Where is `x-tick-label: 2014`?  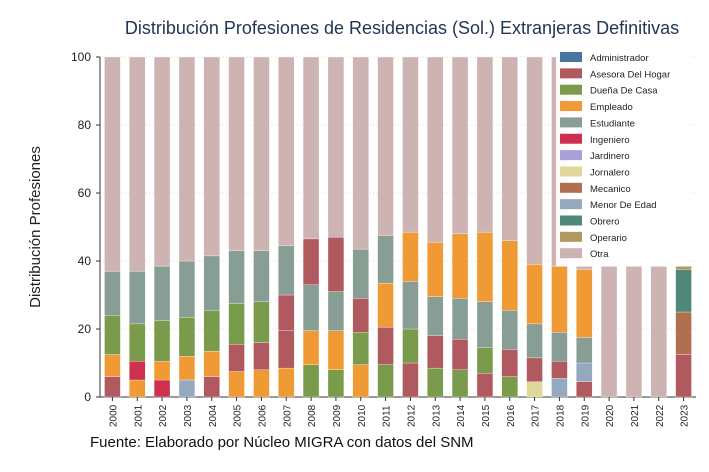
x-tick-label: 2014 is located at coordinates (461, 415).